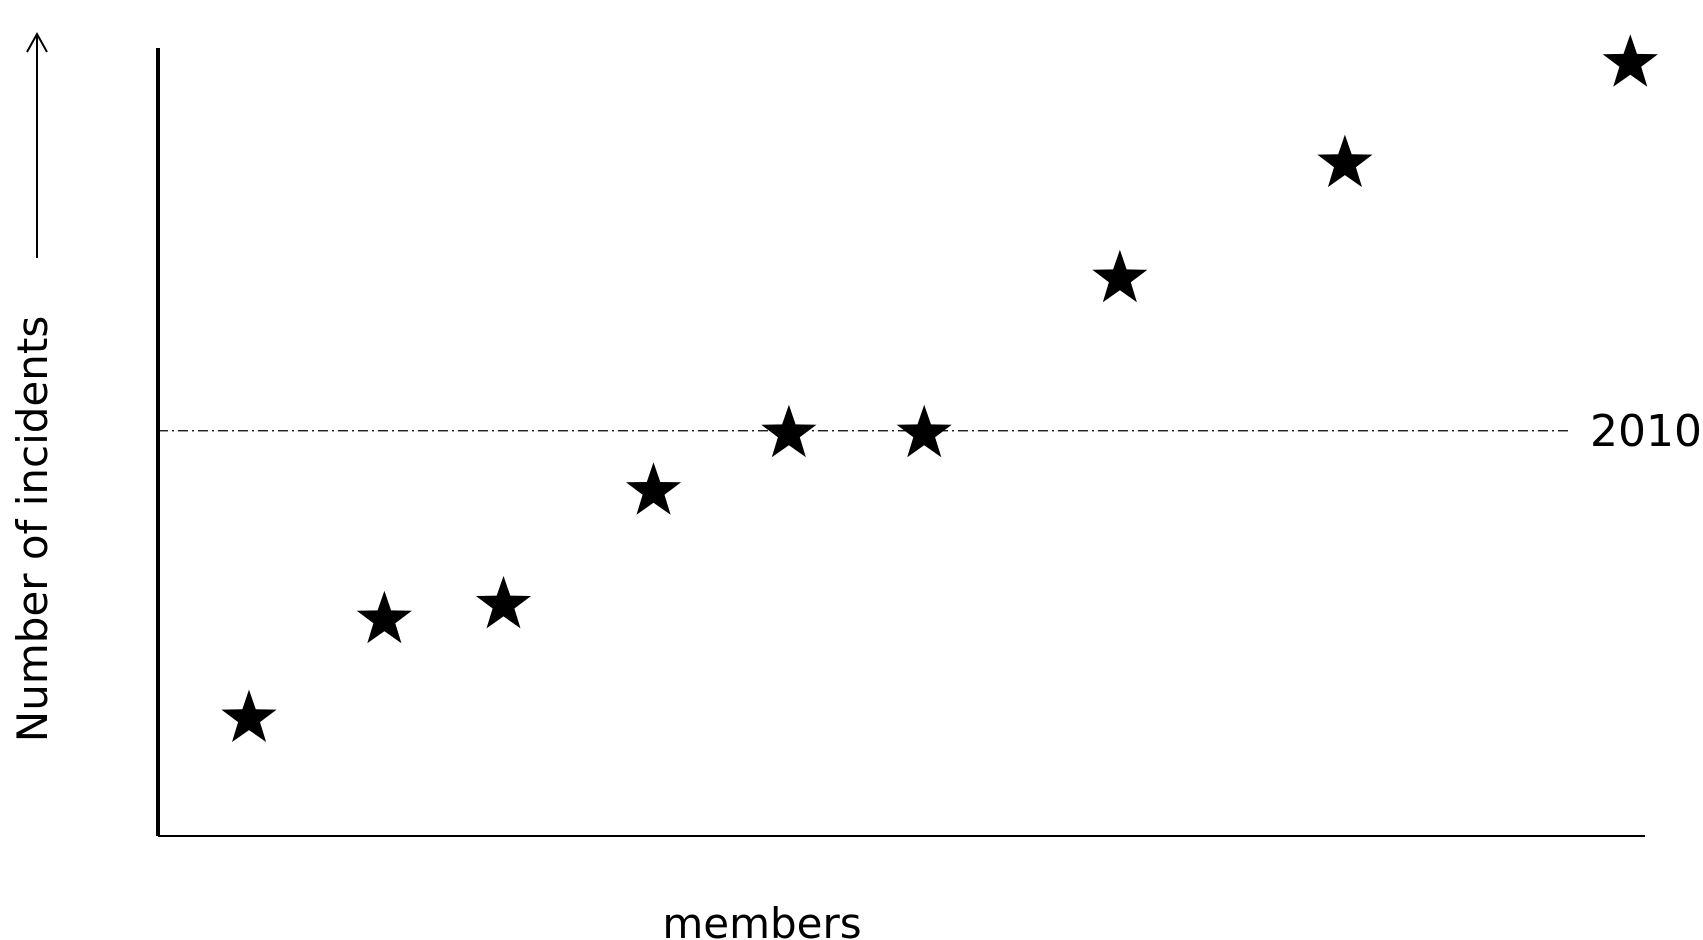  What do you see at coordinates (37, 42) in the screenshot?
I see `y-axis-arrow-head` at bounding box center [37, 42].